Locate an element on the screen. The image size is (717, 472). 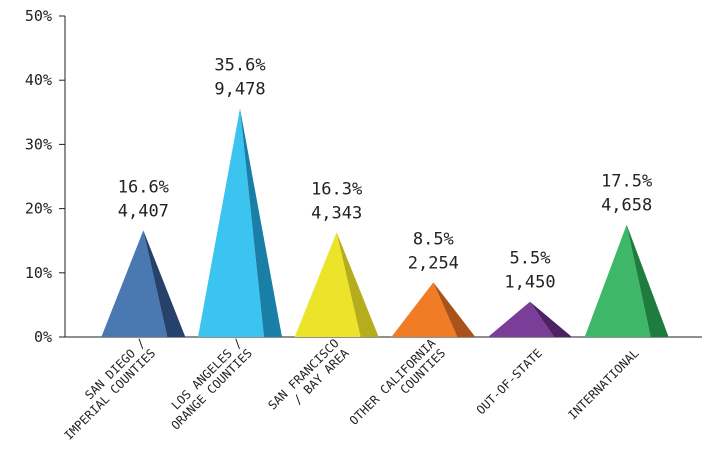
x-tick-label: OUT-OF-STATE is located at coordinates (509, 381).